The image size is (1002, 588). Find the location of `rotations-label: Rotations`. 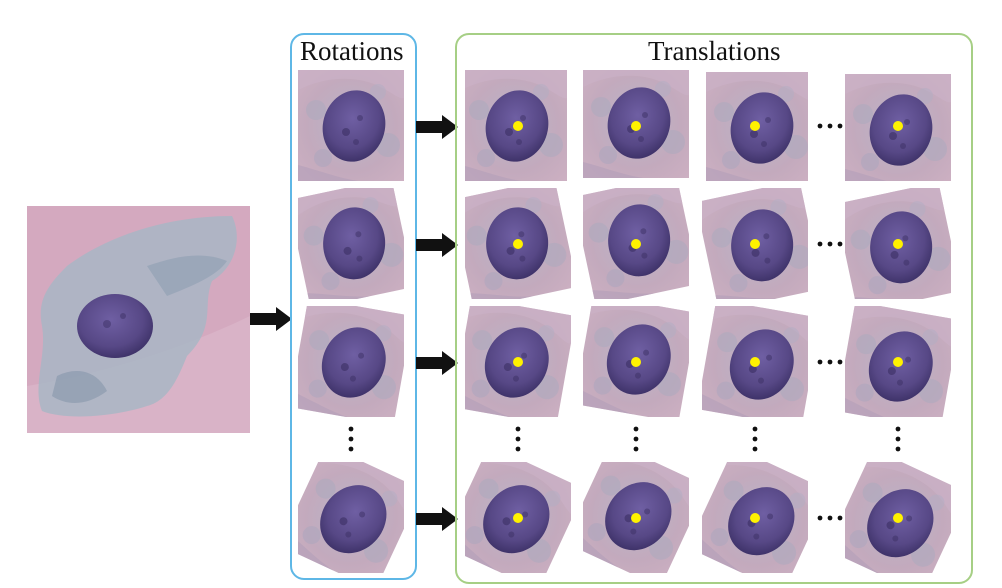

rotations-label: Rotations is located at coordinates (352, 51).